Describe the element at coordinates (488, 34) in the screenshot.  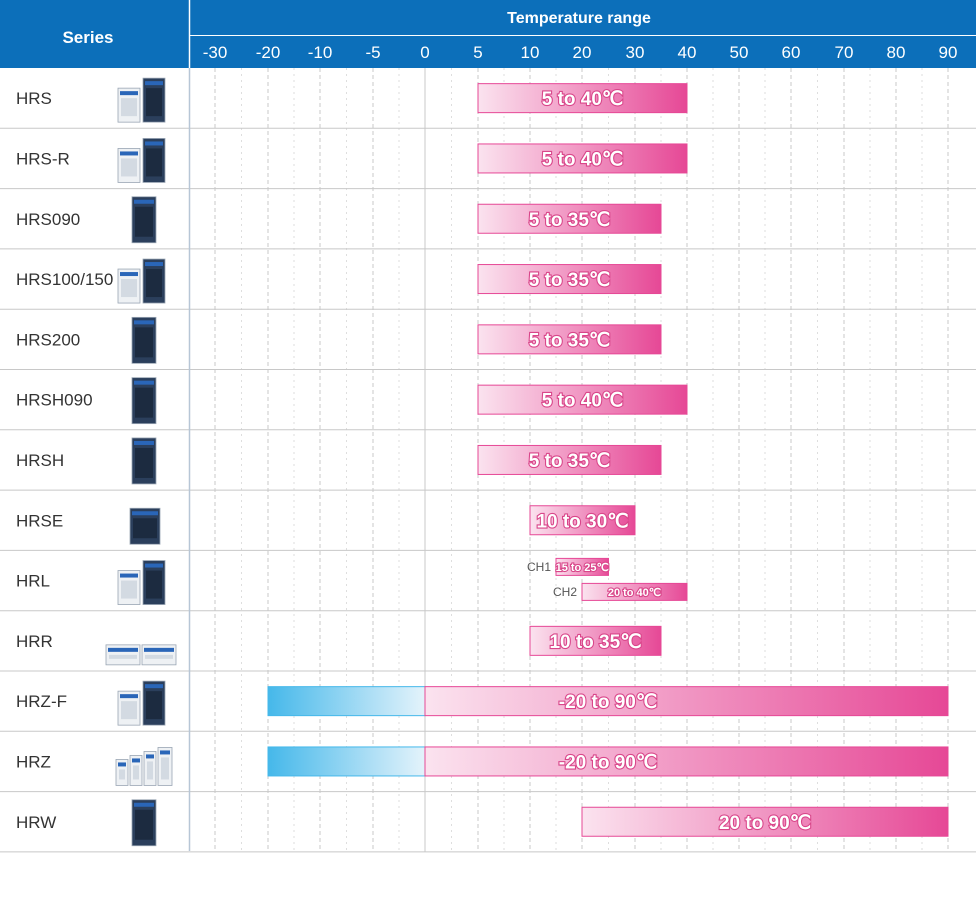
I see `header-background` at that location.